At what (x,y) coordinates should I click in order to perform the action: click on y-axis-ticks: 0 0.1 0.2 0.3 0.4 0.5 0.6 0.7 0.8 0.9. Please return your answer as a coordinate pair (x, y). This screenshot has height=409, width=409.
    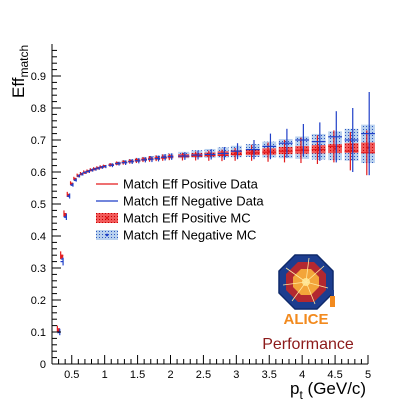
    Looking at the image, I should click on (46, 210).